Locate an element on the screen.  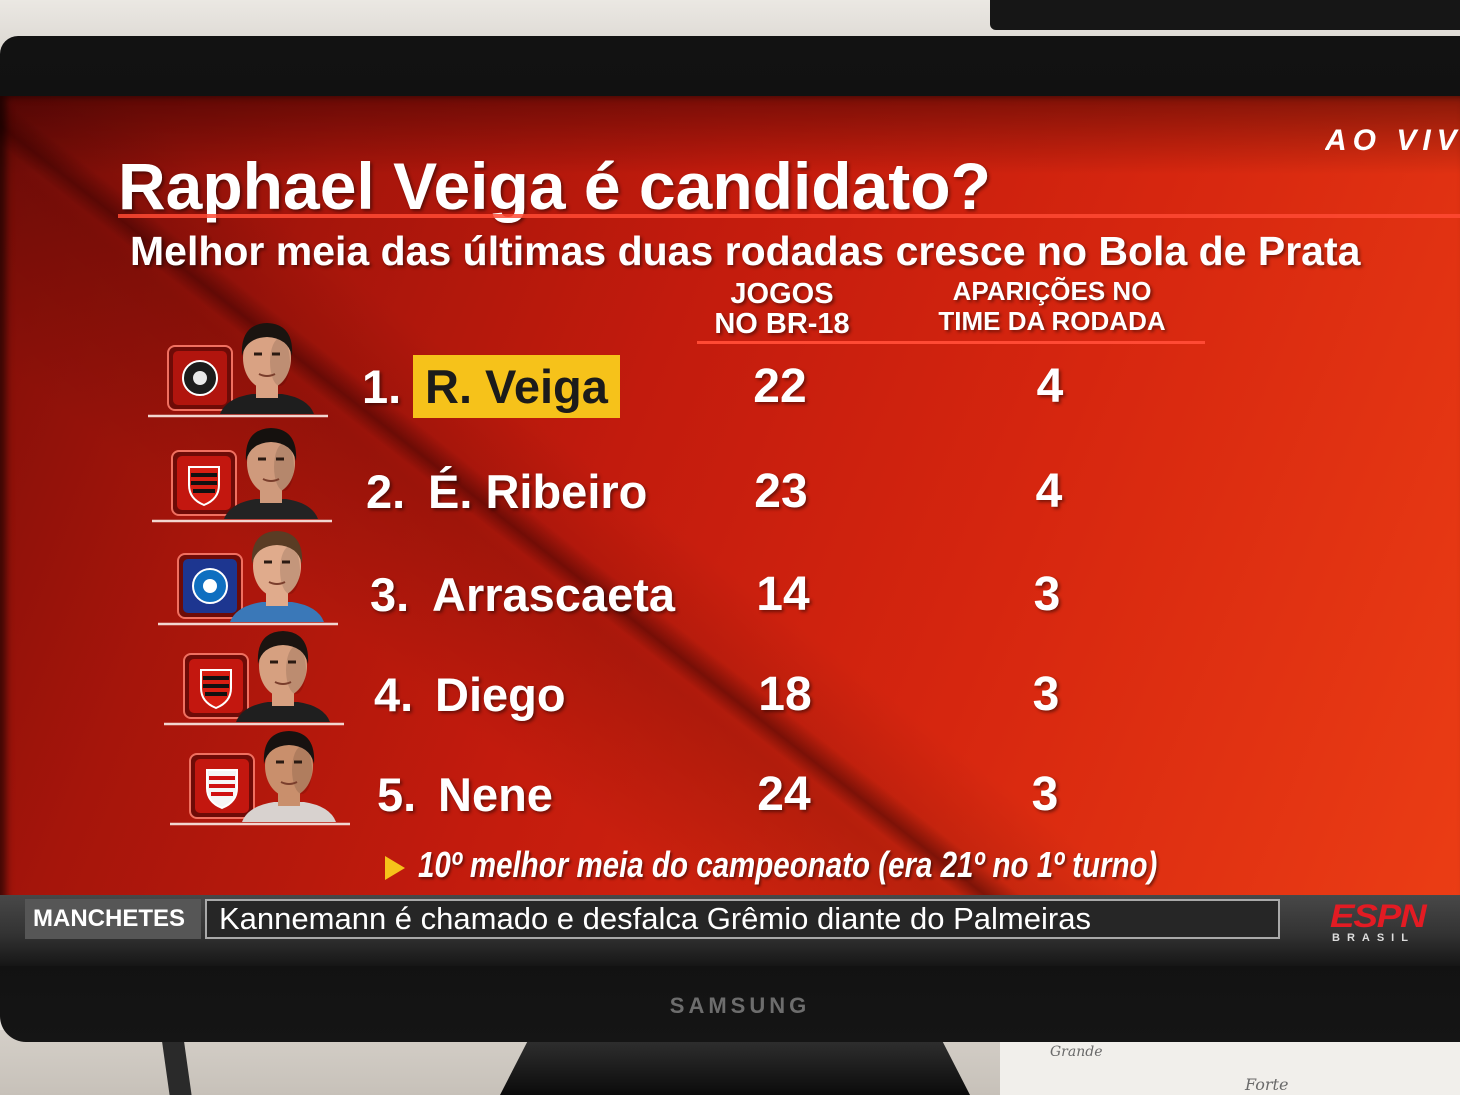
sao-paulo-badge-icon is located at coordinates (222, 786).